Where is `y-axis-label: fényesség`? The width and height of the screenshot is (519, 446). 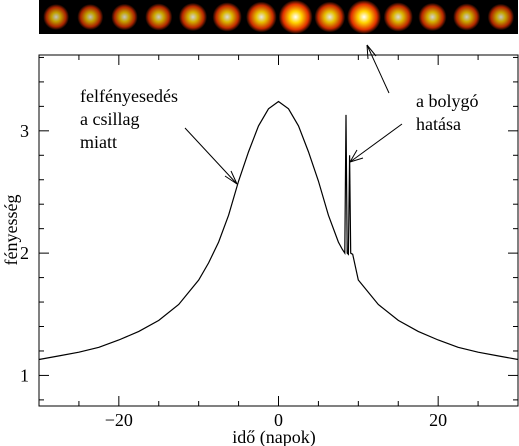 y-axis-label: fényesség is located at coordinates (11, 230).